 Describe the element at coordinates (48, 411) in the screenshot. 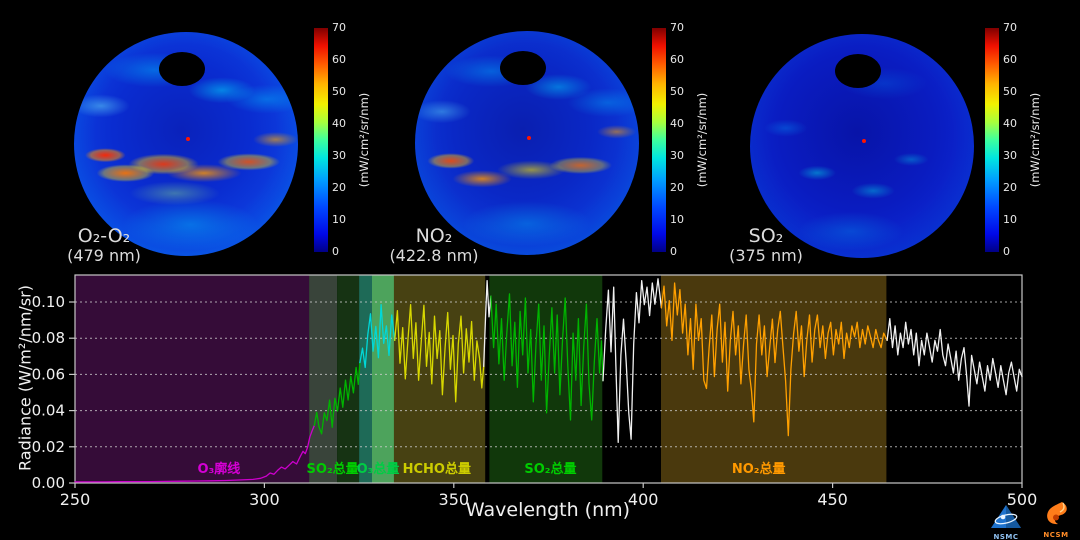

I see `y-tick-label: 0.04` at that location.